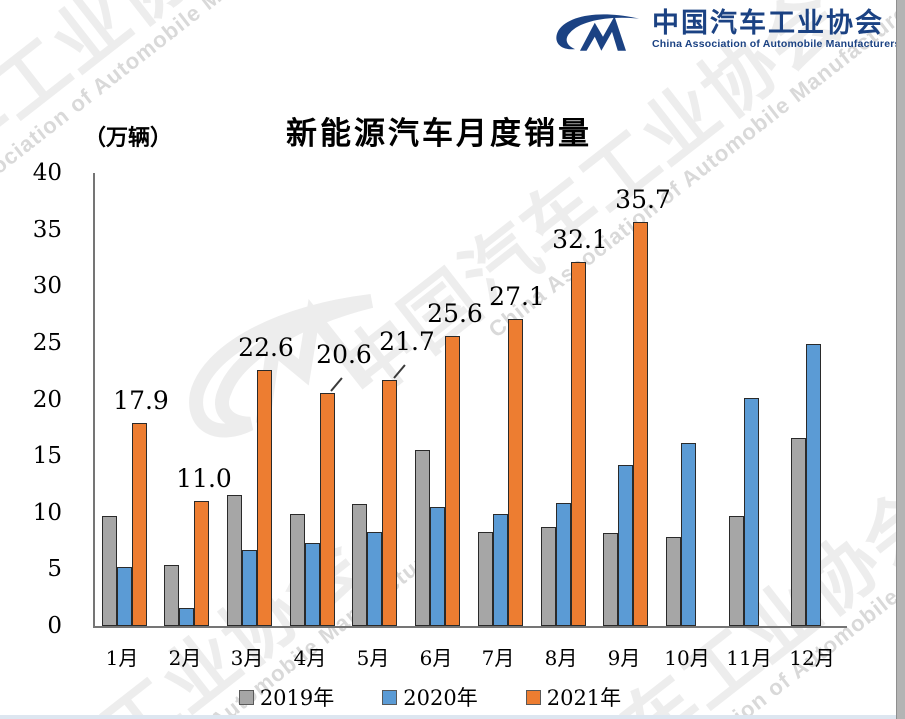 This screenshot has width=905, height=719. What do you see at coordinates (440, 698) in the screenshot?
I see `legend-label: 2020年` at bounding box center [440, 698].